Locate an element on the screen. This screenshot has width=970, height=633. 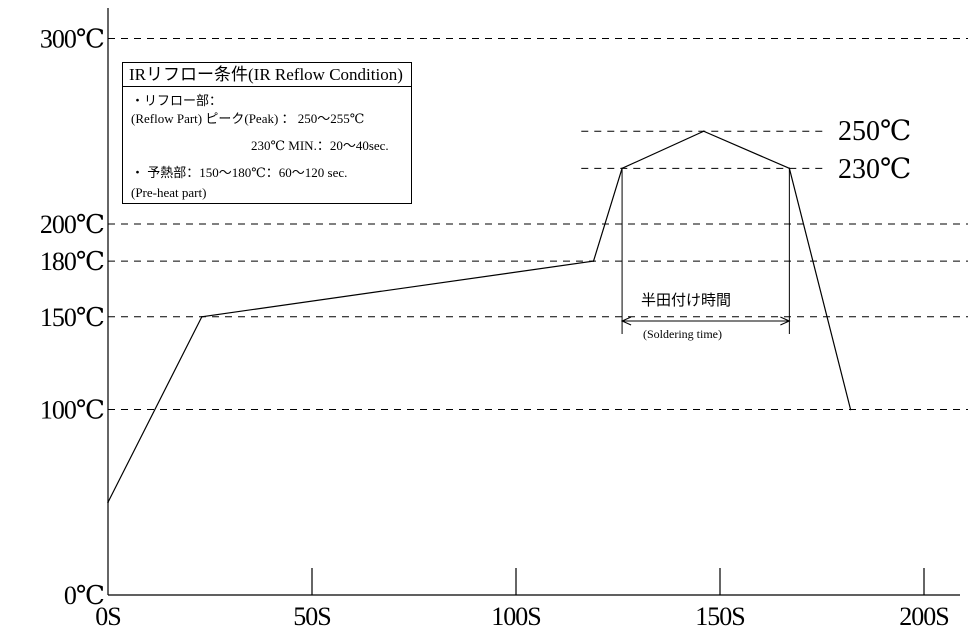
legend-min-condition: 230℃ MIN.：20～40sec. is located at coordinates (320, 145).